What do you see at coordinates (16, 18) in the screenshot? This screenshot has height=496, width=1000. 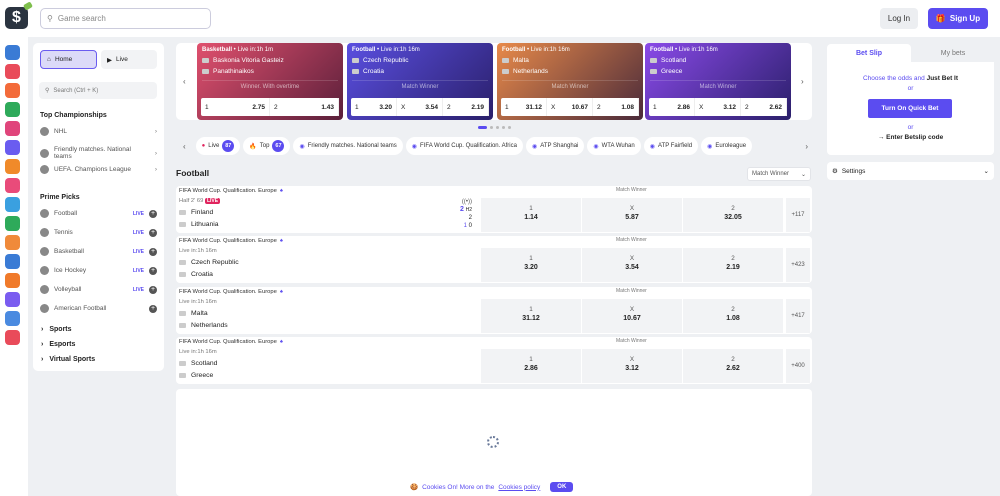 I see `logo: $` at bounding box center [16, 18].